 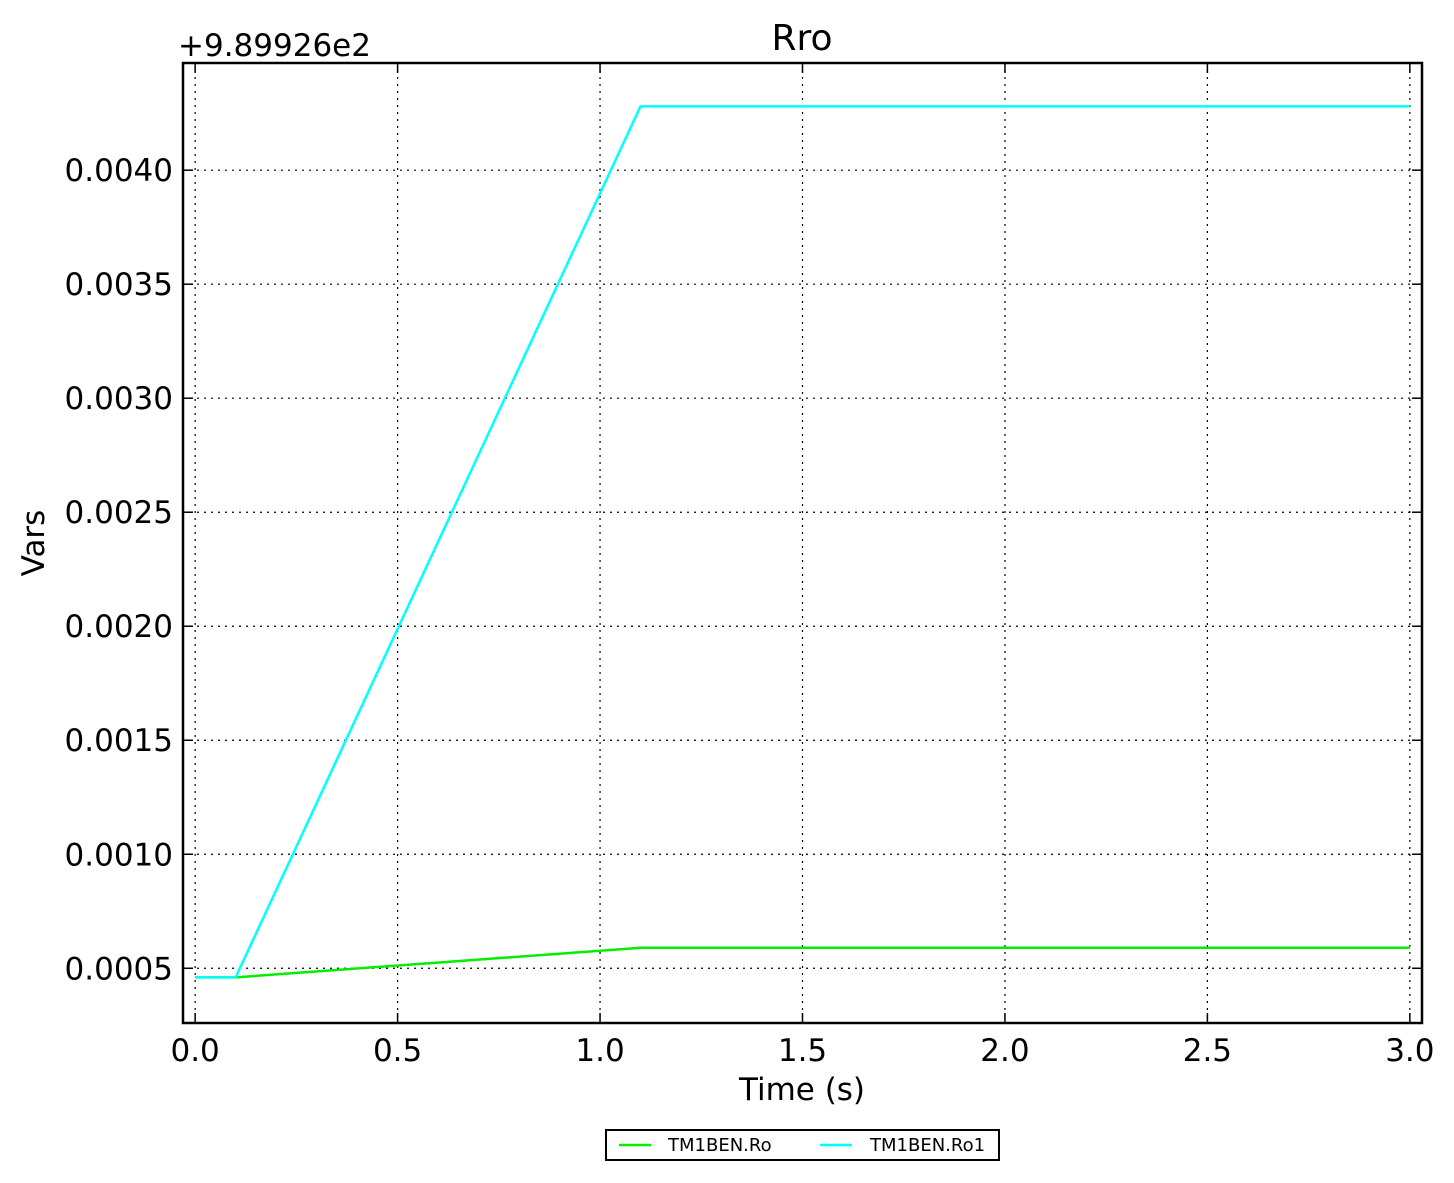 I want to click on x-tick-label: 2.0, so click(x=1004, y=1051).